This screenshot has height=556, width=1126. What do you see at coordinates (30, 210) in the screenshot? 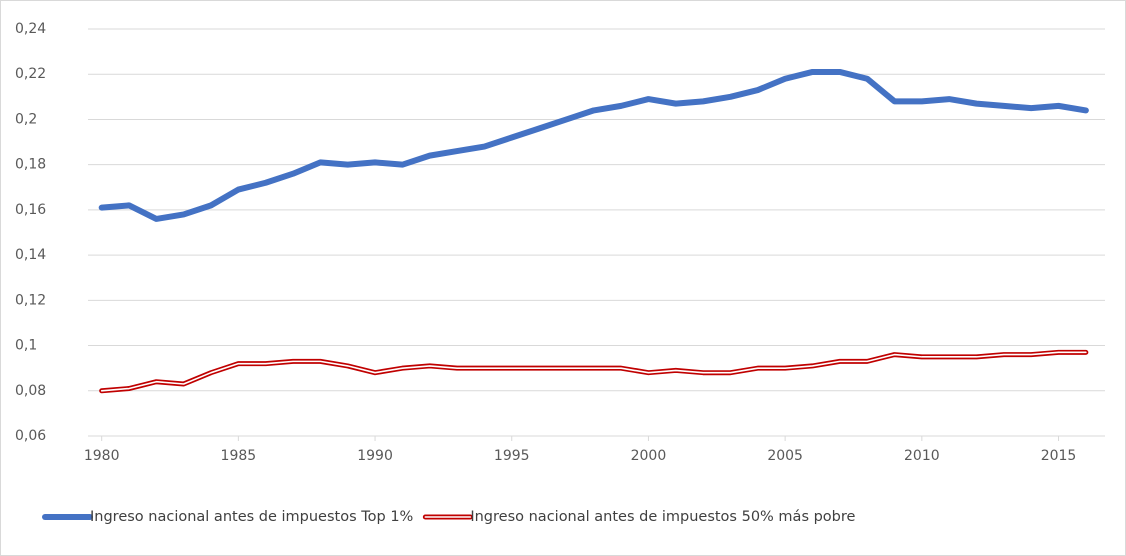
I see `y-tick-label: 0,16` at bounding box center [30, 210].